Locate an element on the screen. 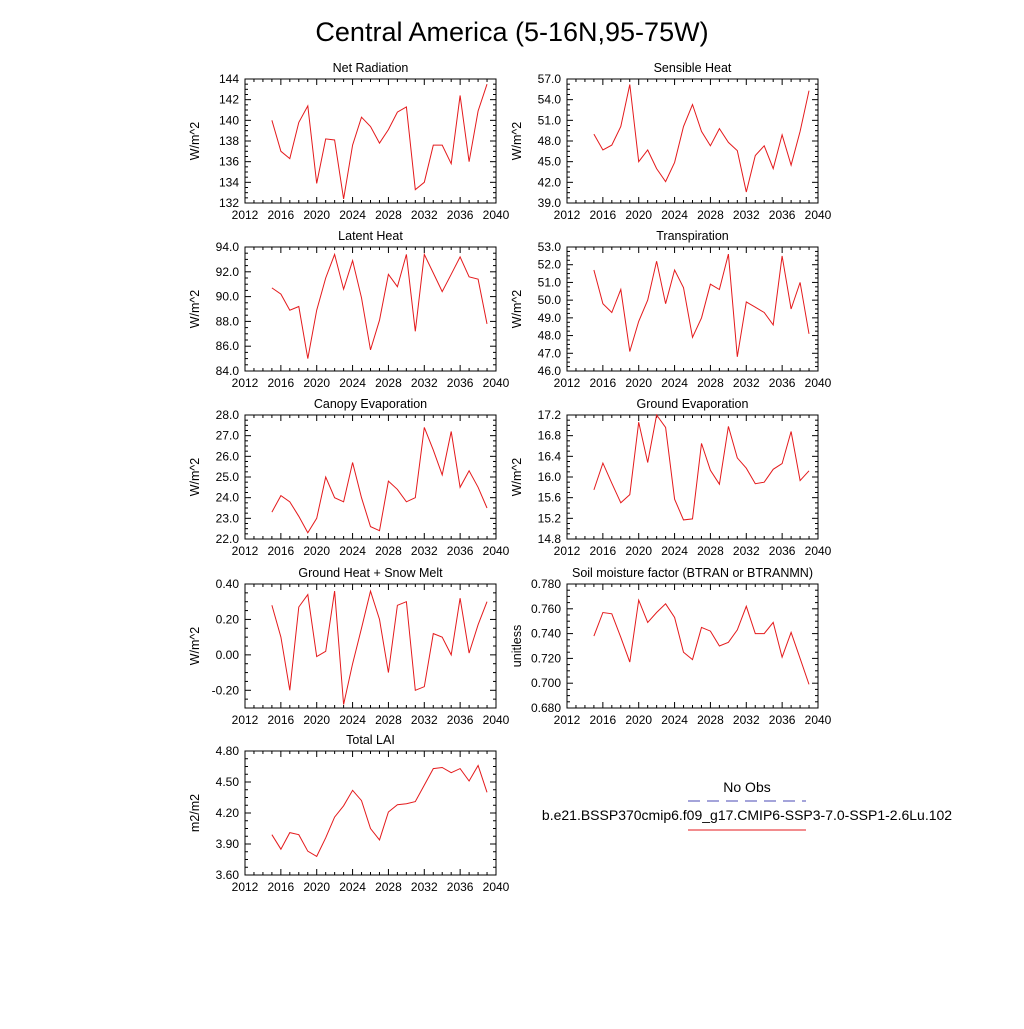 This screenshot has height=1029, width=1024. y-tick-label: 25.0 is located at coordinates (228, 477).